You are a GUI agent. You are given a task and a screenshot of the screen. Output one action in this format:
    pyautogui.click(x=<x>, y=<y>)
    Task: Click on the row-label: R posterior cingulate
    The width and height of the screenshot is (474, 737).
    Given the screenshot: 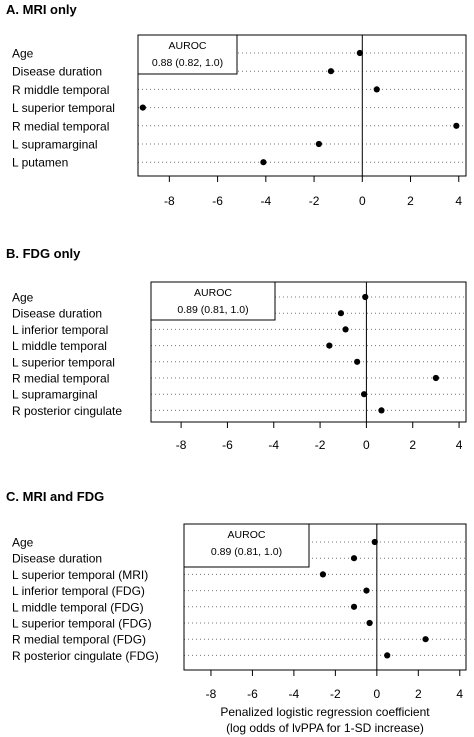 What is the action you would take?
    pyautogui.click(x=67, y=411)
    